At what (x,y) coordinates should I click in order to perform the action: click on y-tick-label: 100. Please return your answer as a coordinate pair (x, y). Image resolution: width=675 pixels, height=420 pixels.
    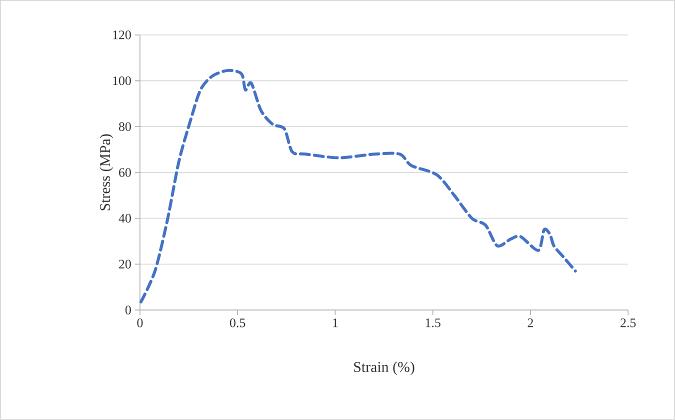
    Looking at the image, I should click on (122, 81).